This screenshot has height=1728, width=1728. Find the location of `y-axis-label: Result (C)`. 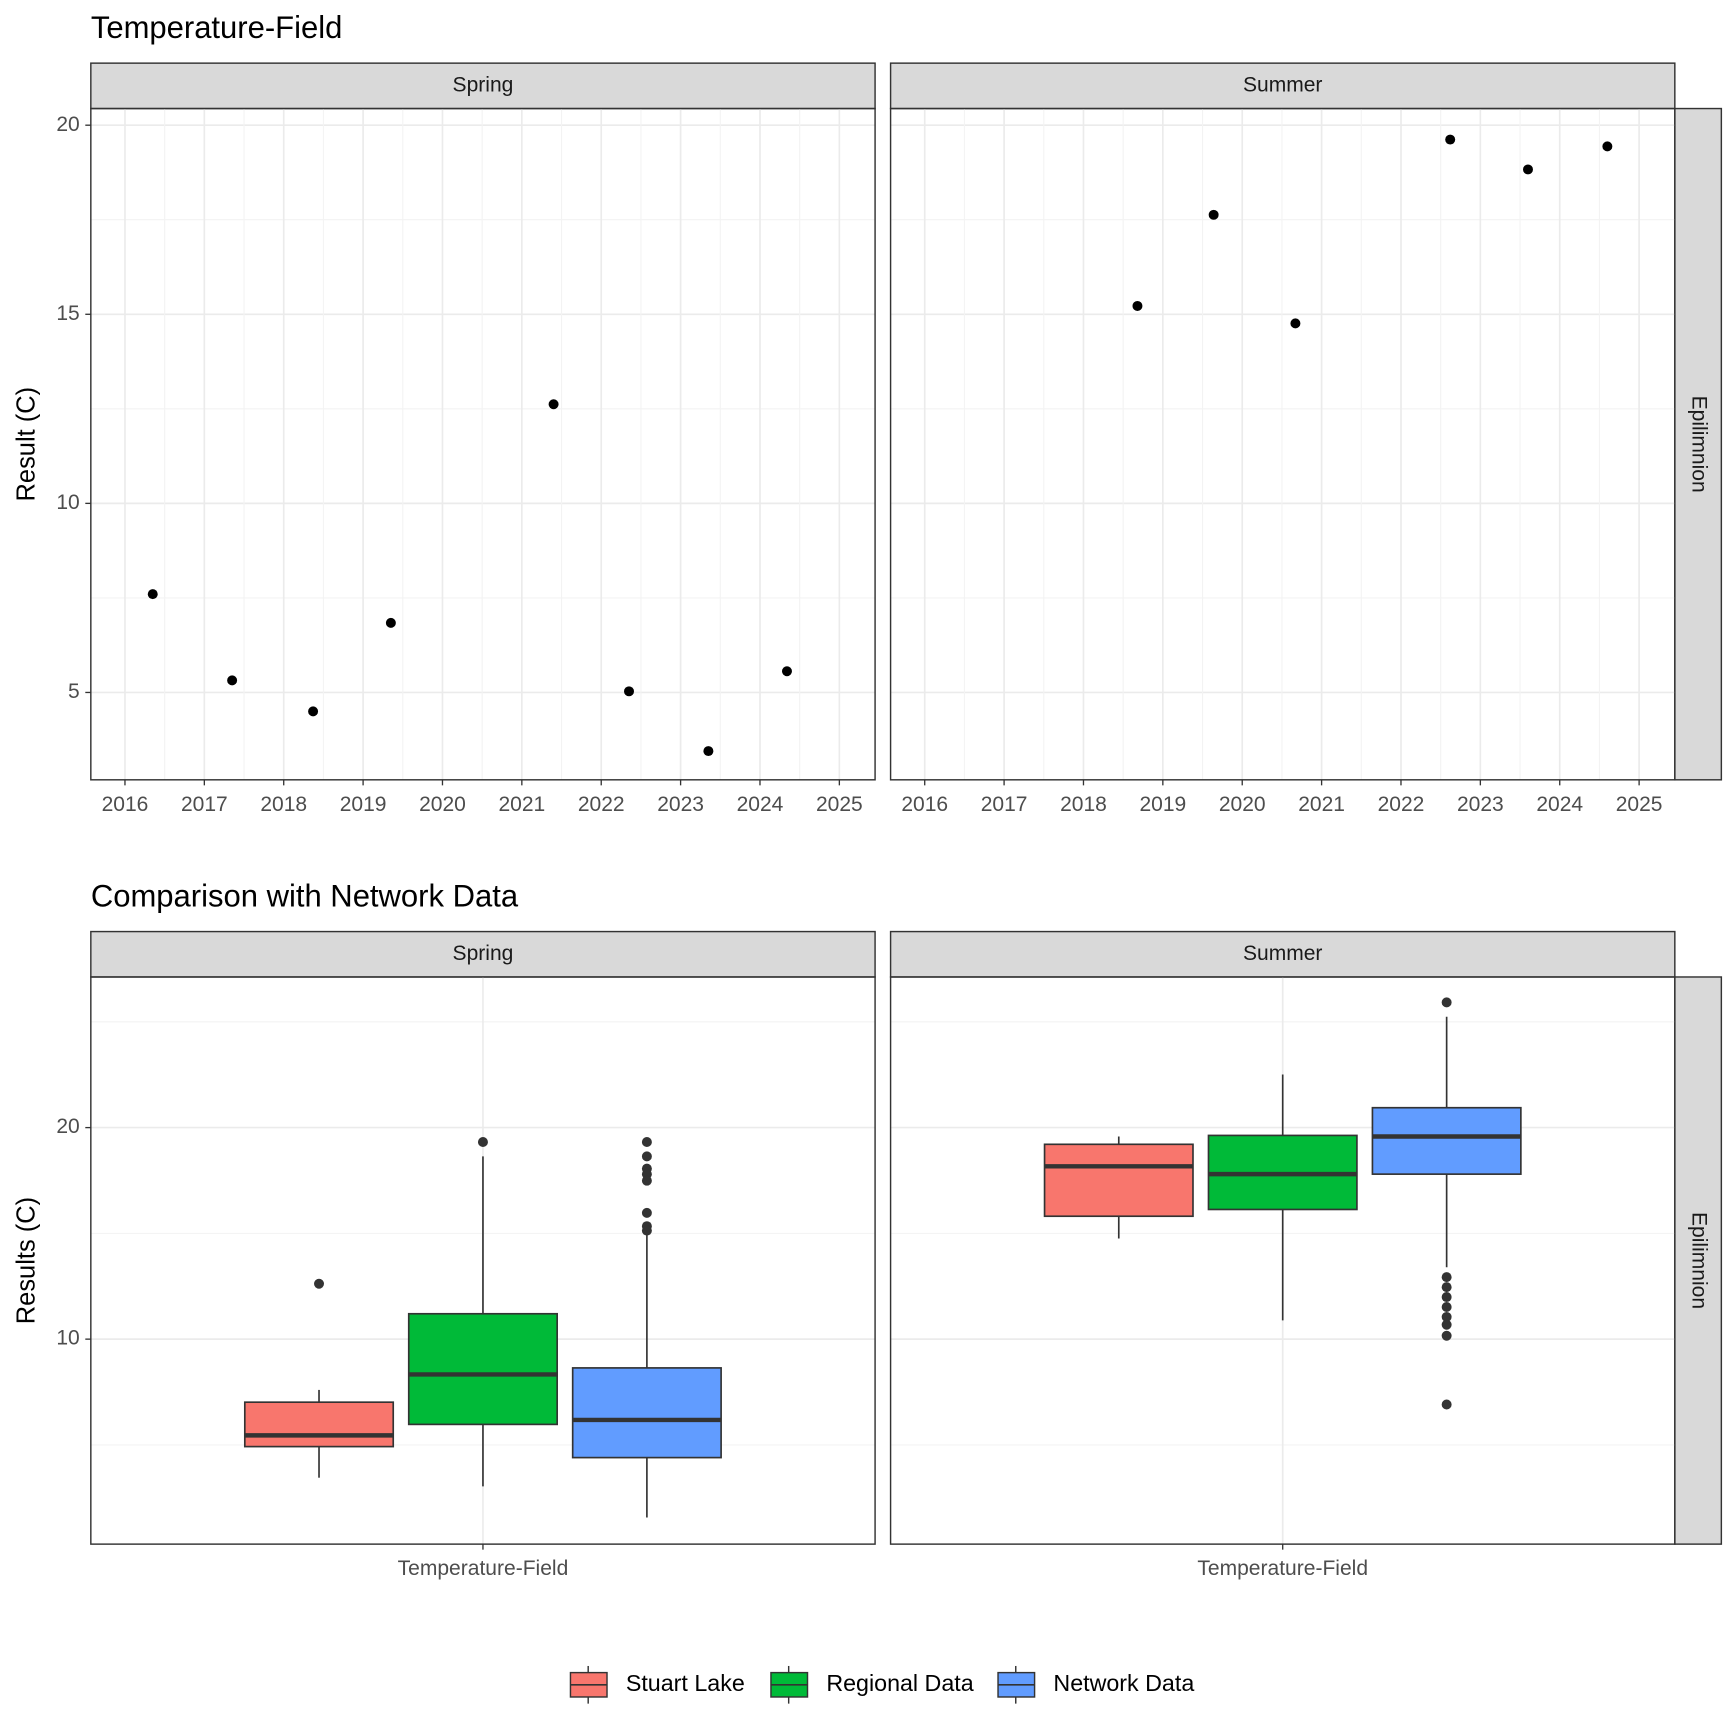

y-axis-label: Result (C) is located at coordinates (26, 444).